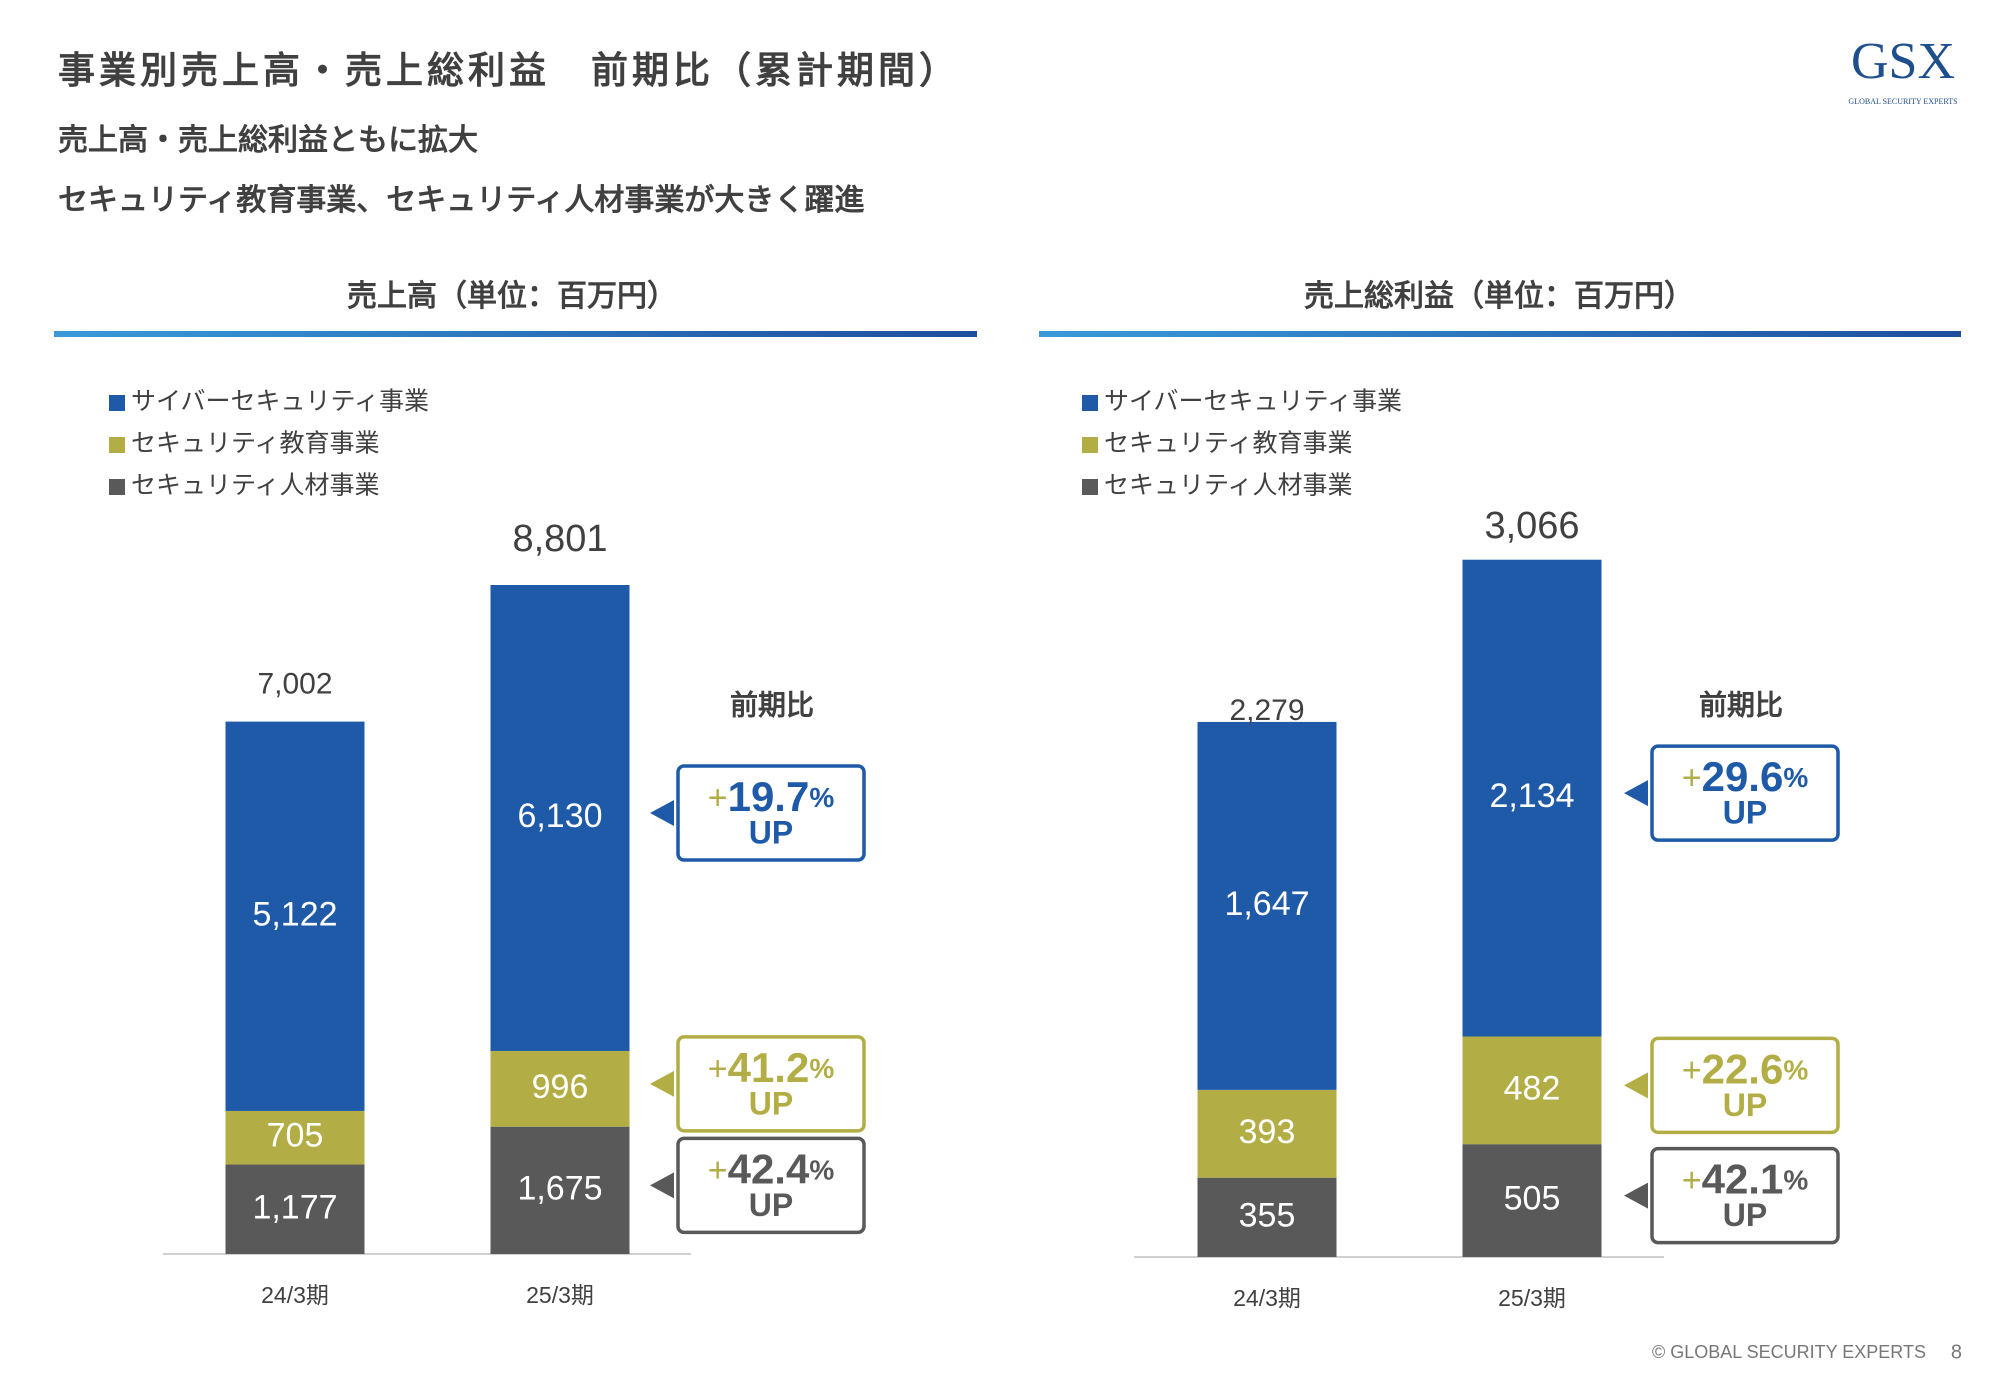 The image size is (2000, 1385). I want to click on total-label: 2,279, so click(1266, 710).